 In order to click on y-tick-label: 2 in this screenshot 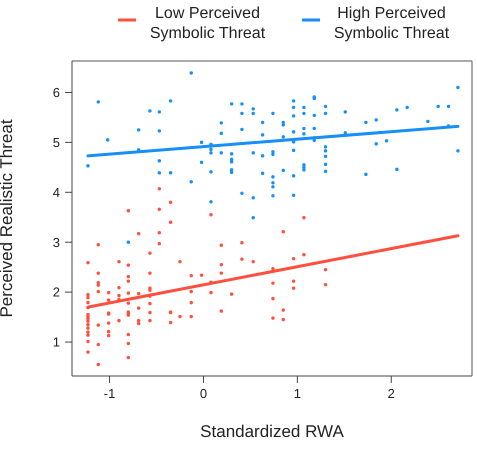, I will do `click(56, 292)`.